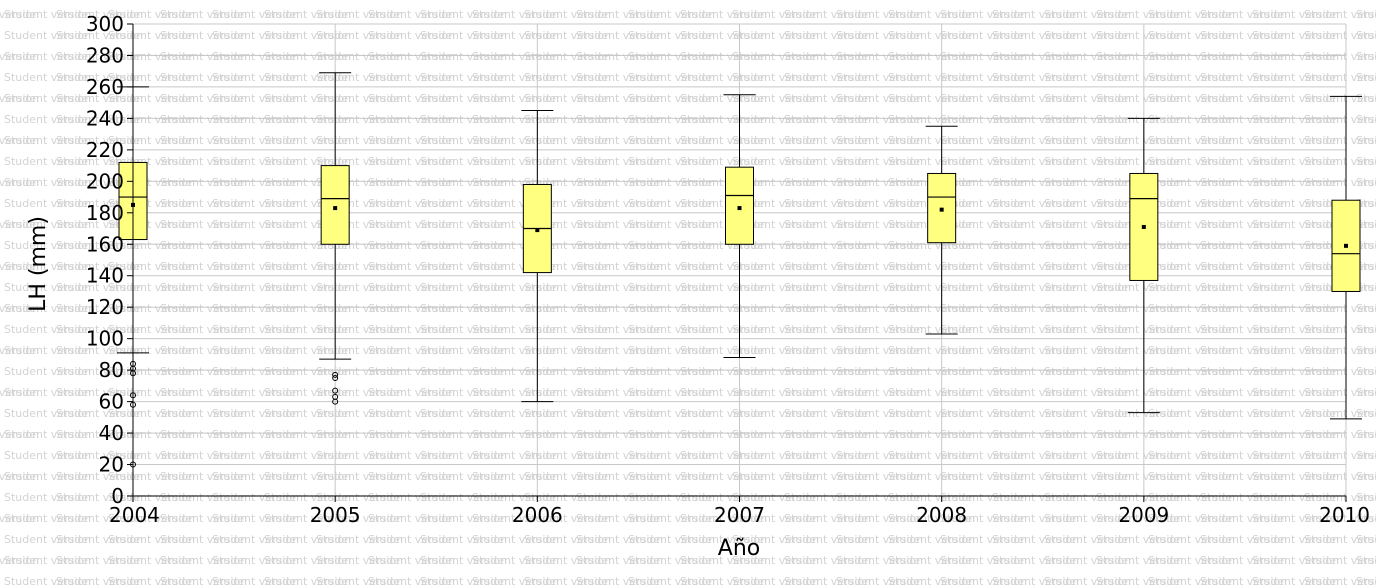 This screenshot has height=586, width=1376. I want to click on interquartile-box, so click(1346, 245).